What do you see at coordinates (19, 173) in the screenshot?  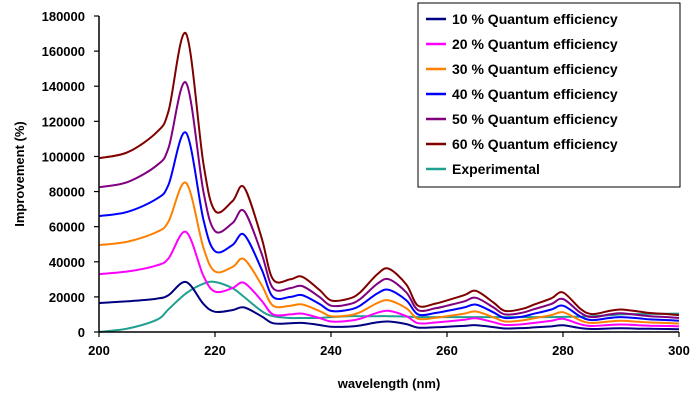 I see `y-axis-title: Improvement (%)` at bounding box center [19, 173].